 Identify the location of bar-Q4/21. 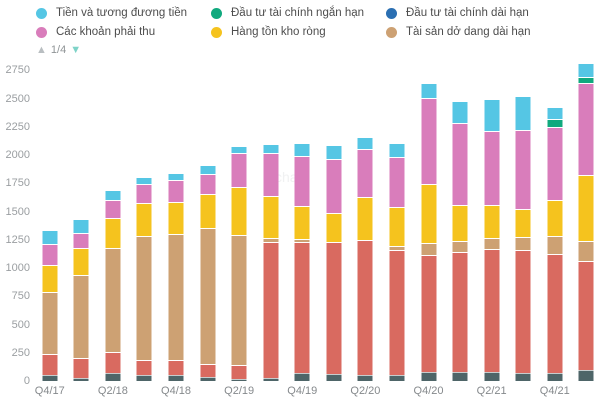
(555, 244).